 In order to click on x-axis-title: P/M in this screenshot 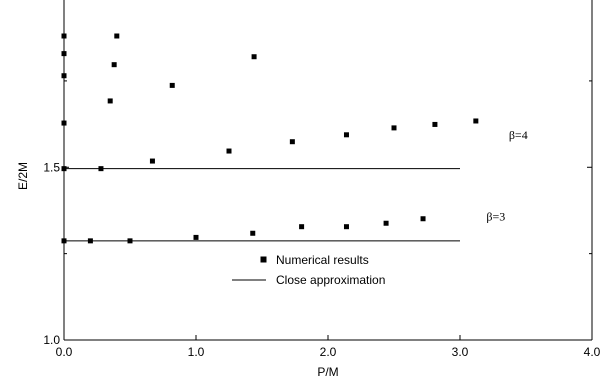, I will do `click(327, 372)`.